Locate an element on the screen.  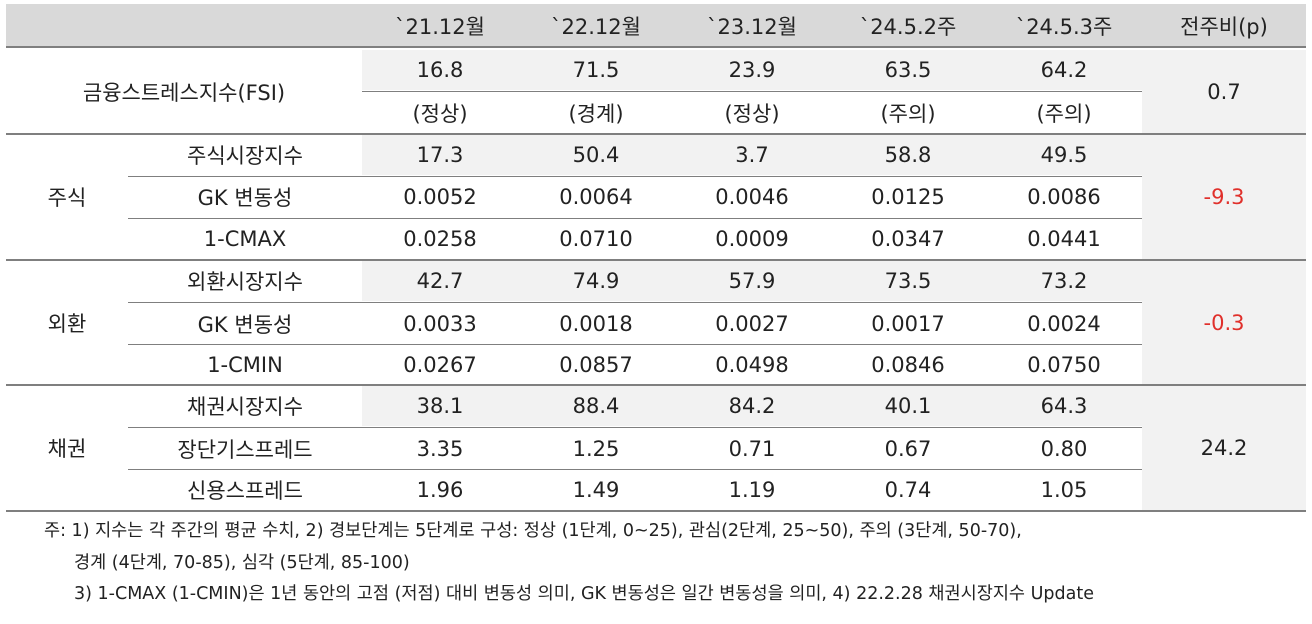
row-label: 1-CMIN is located at coordinates (245, 365).